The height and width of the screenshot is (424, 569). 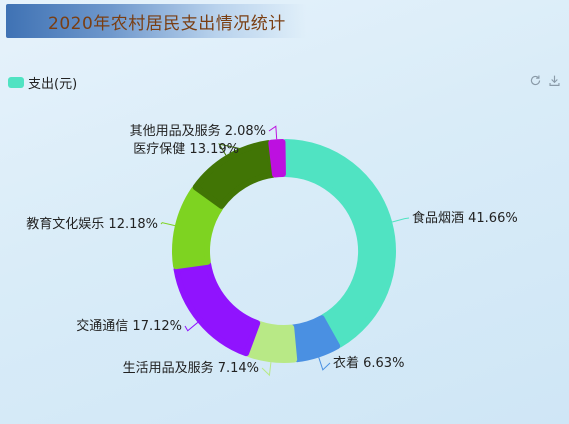 What do you see at coordinates (167, 24) in the screenshot?
I see `chart-title: 2020年农村居民支出情况统计` at bounding box center [167, 24].